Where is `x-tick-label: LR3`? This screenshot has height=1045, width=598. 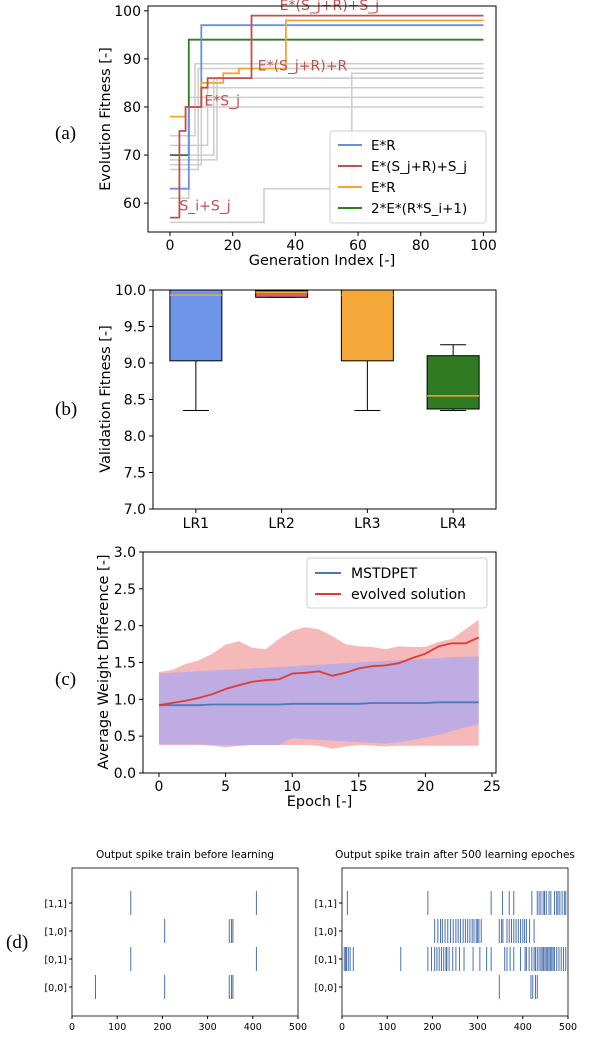
x-tick-label: LR3 is located at coordinates (367, 524).